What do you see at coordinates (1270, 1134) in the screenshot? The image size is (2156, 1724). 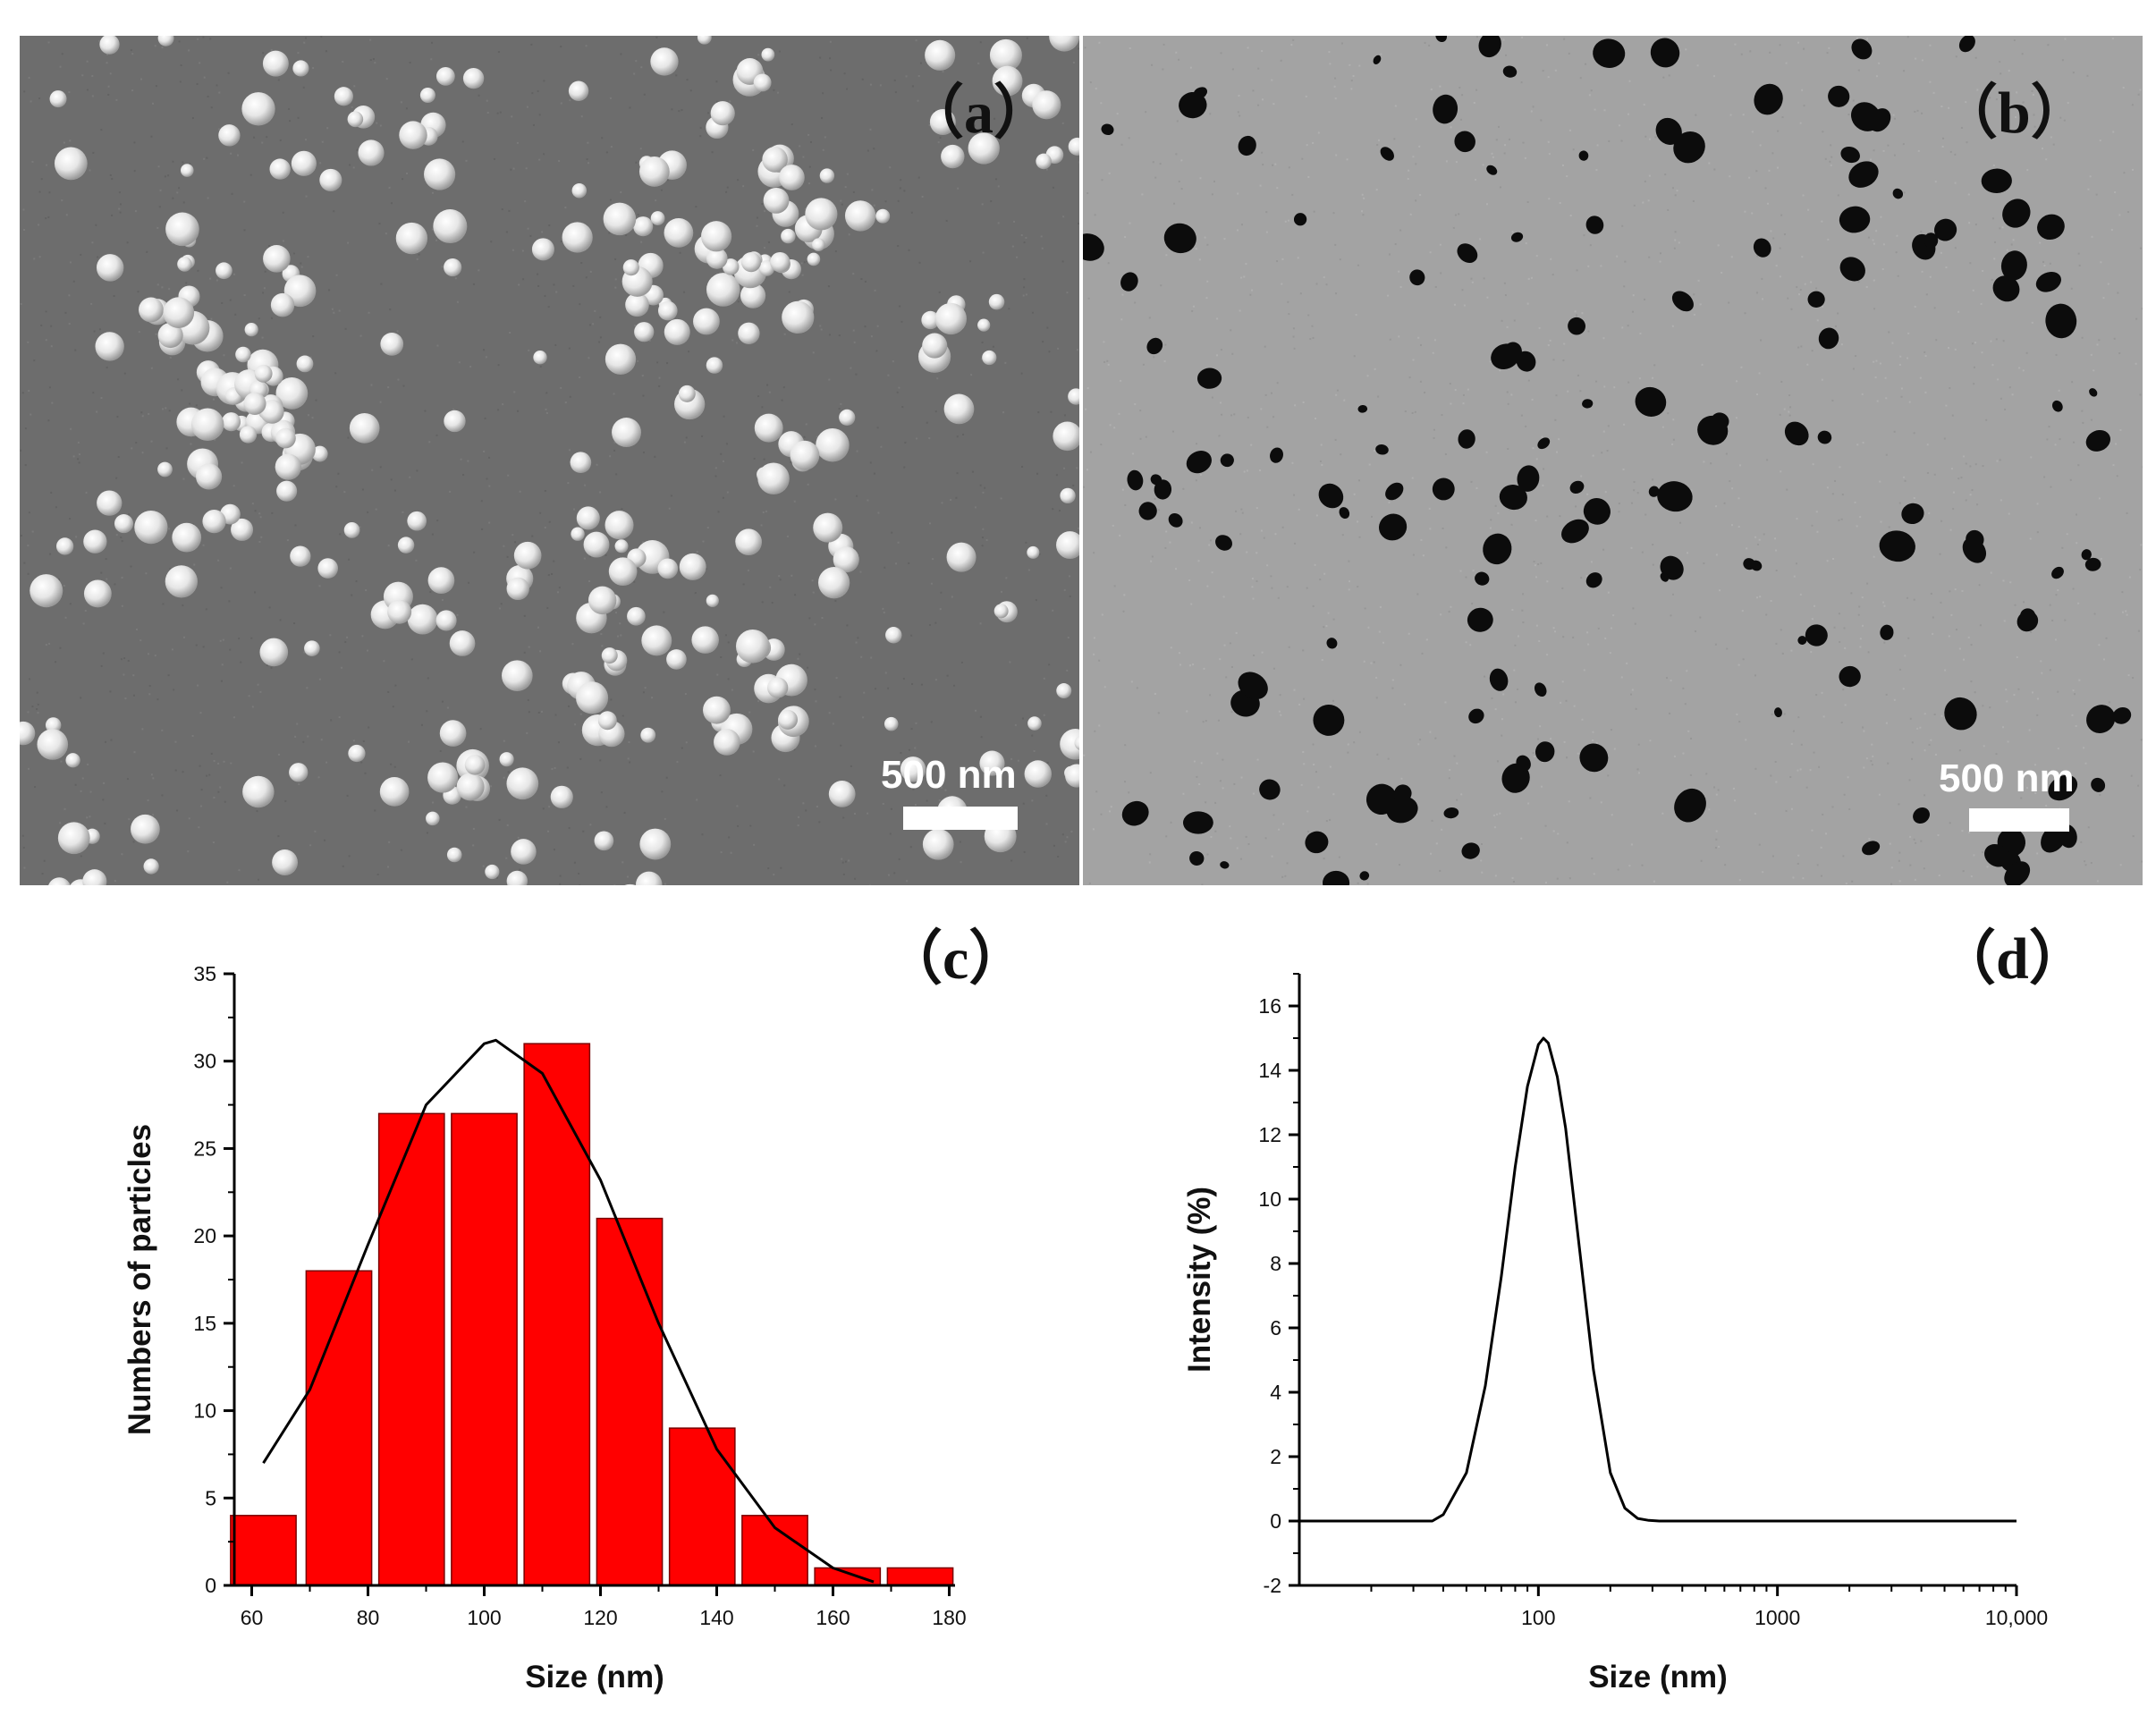 I see `y-tick-label: 12` at bounding box center [1270, 1134].